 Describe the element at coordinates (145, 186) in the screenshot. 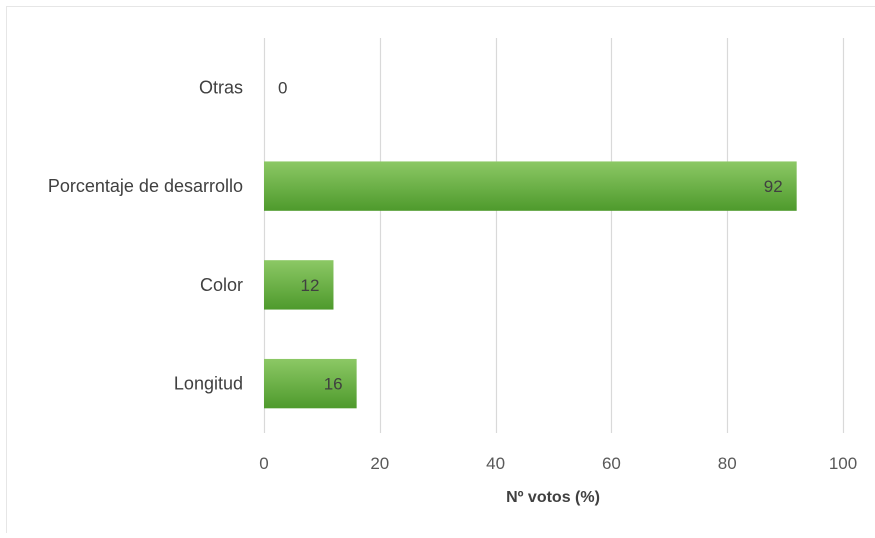

I see `category-label: Porcentaje de desarrollo` at that location.